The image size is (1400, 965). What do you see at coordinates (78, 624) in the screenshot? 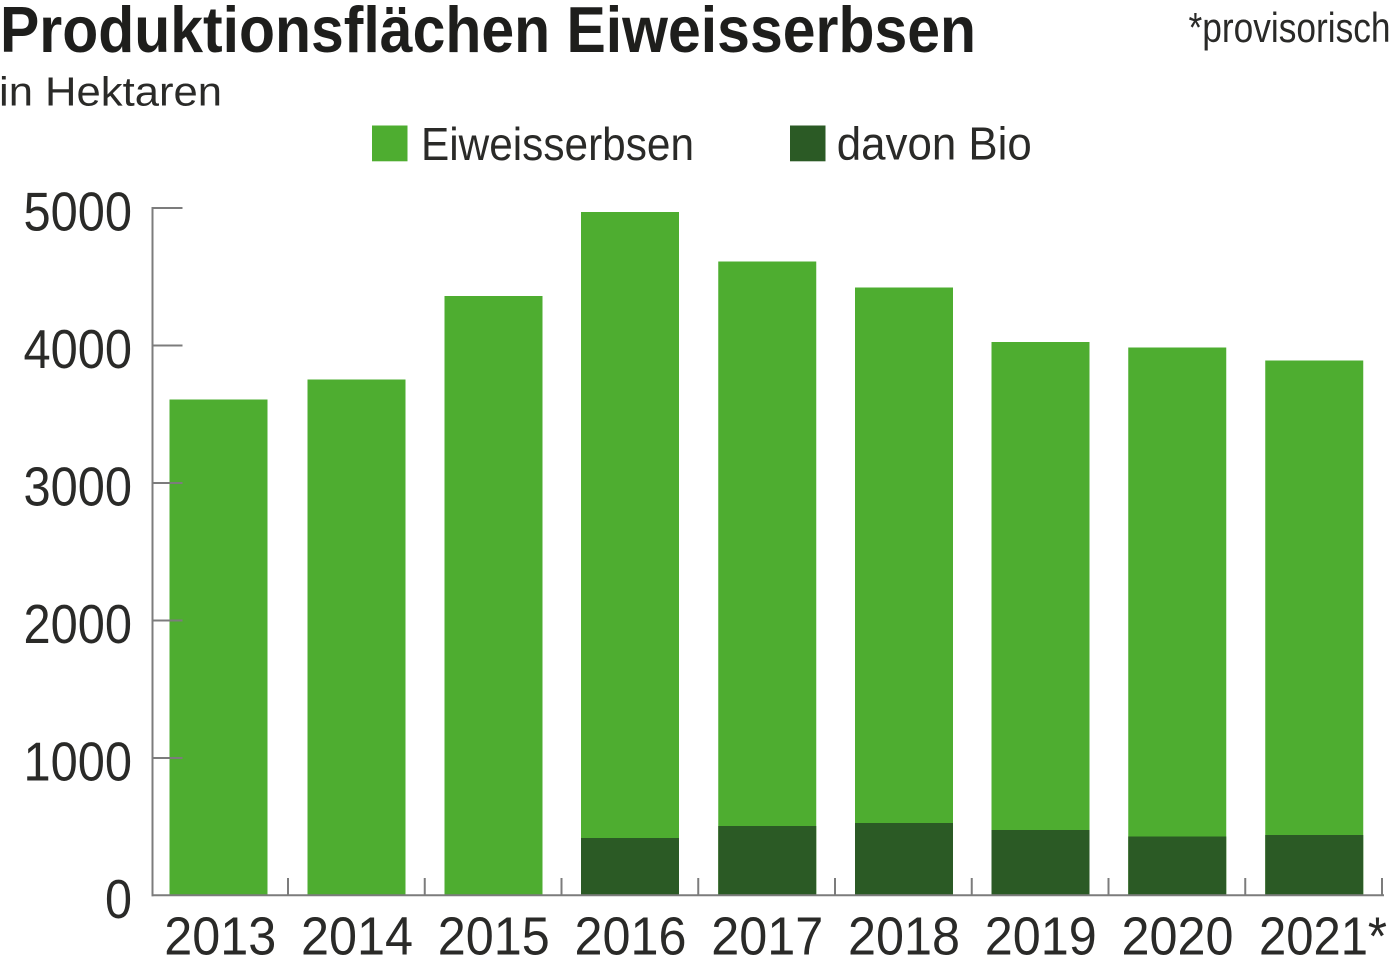
I see `svg-text: 2000` at bounding box center [78, 624].